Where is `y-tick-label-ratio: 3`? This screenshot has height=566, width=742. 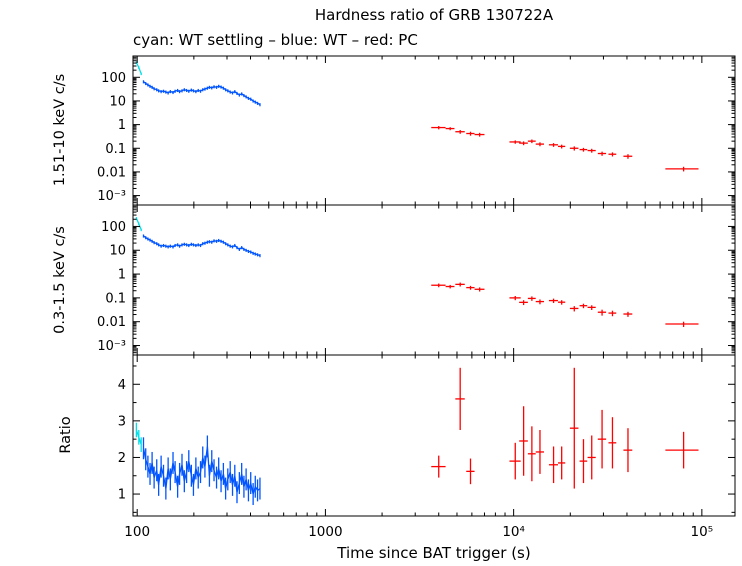 y-tick-label-ratio: 3 is located at coordinates (122, 421).